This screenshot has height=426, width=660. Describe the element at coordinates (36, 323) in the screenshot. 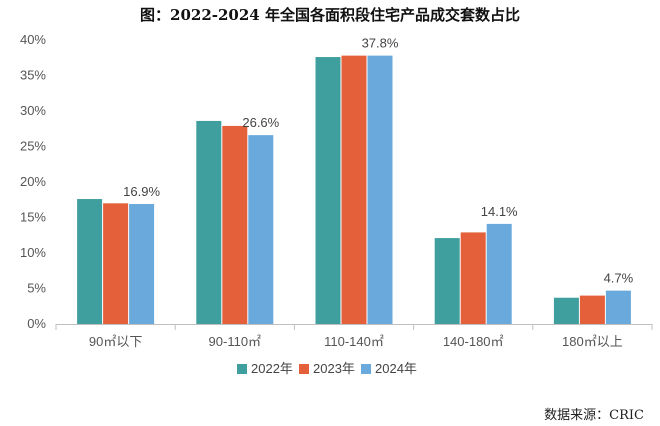

I see `y-tick-label: 0%` at that location.